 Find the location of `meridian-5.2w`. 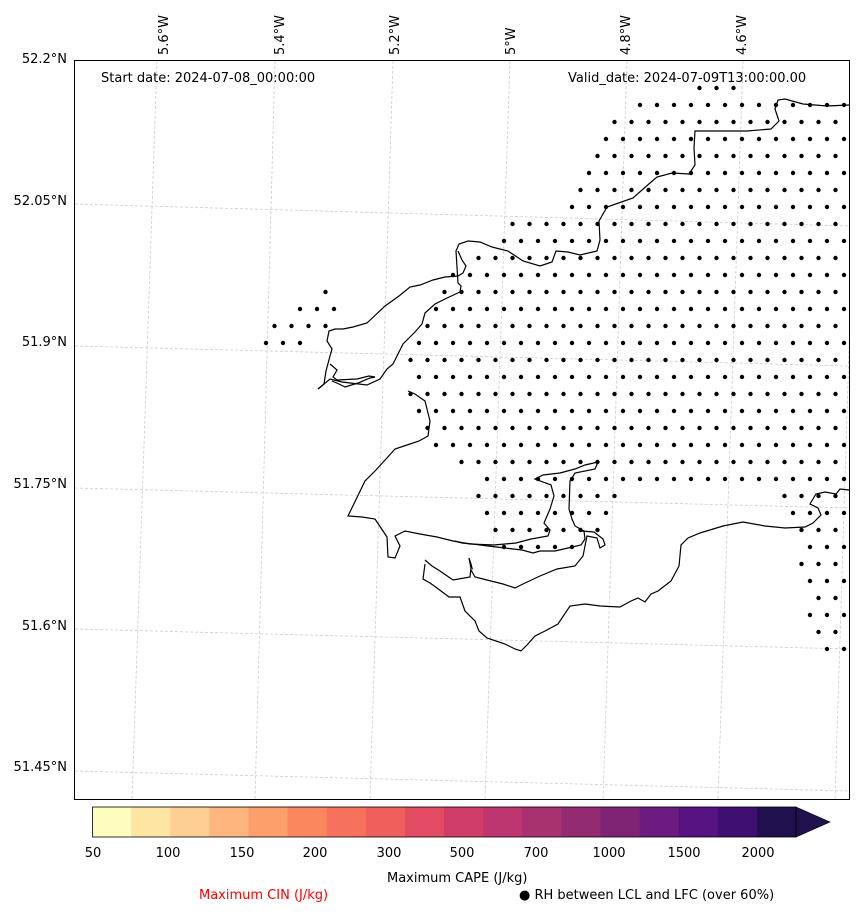

meridian-5.2w is located at coordinates (381, 430).